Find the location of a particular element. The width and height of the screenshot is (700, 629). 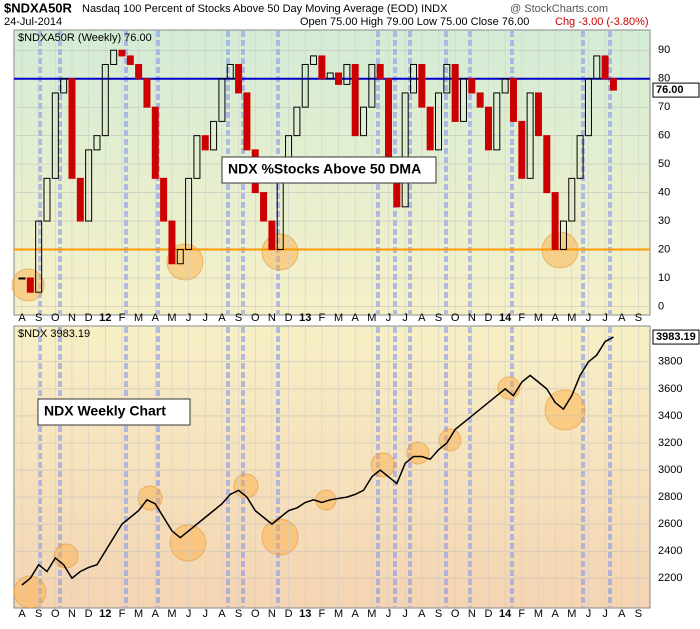

y-tick-label: 3000 is located at coordinates (670, 470).